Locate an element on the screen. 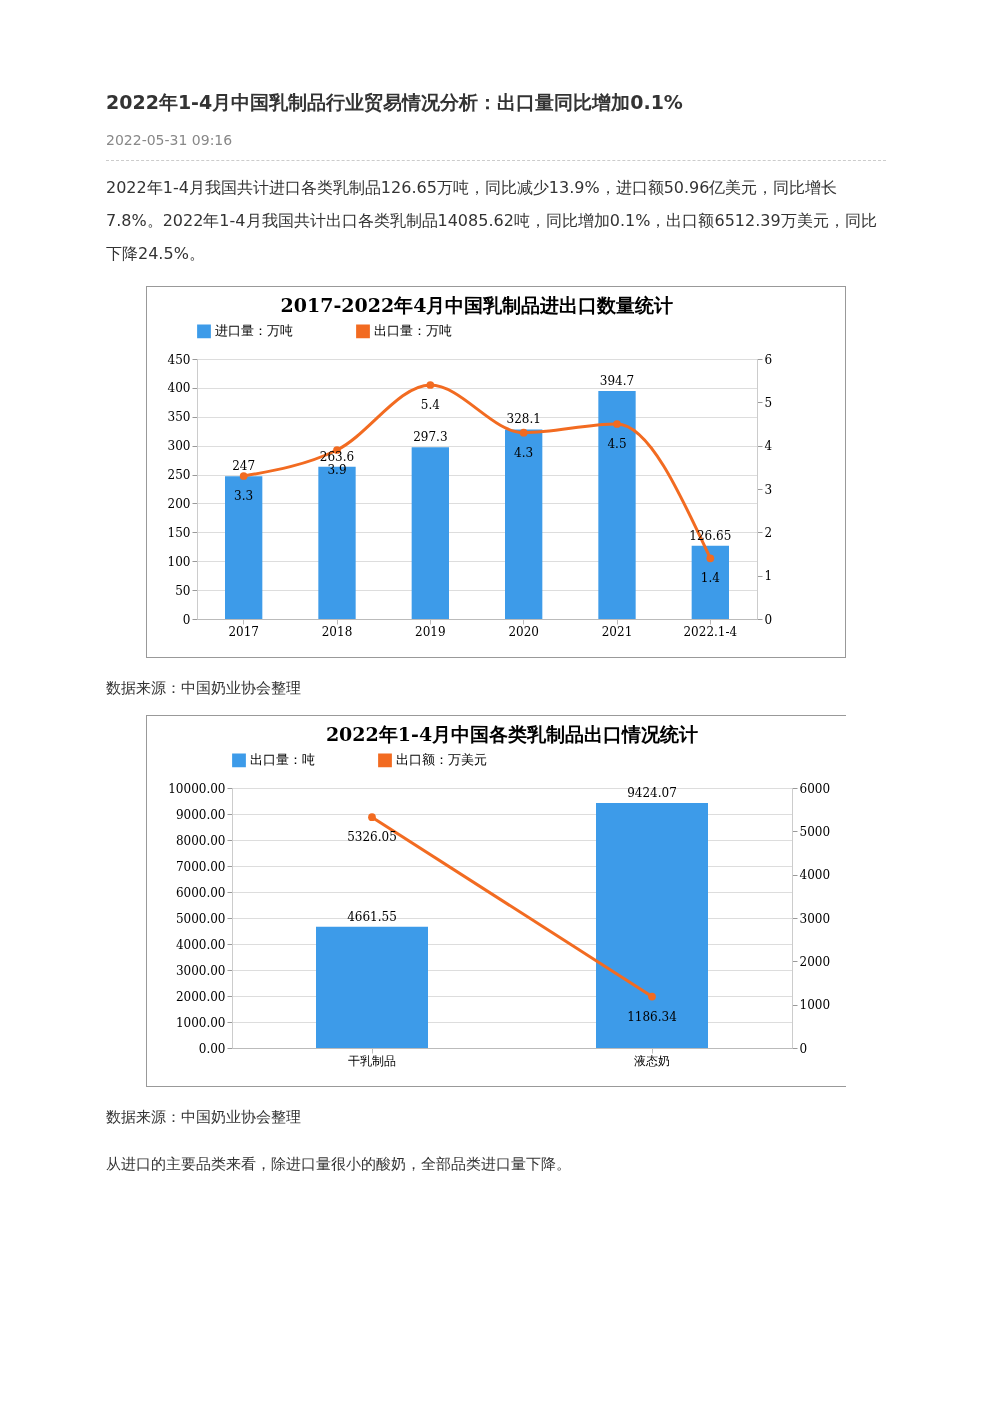  y-tick-label: 9000.00 is located at coordinates (200, 814).